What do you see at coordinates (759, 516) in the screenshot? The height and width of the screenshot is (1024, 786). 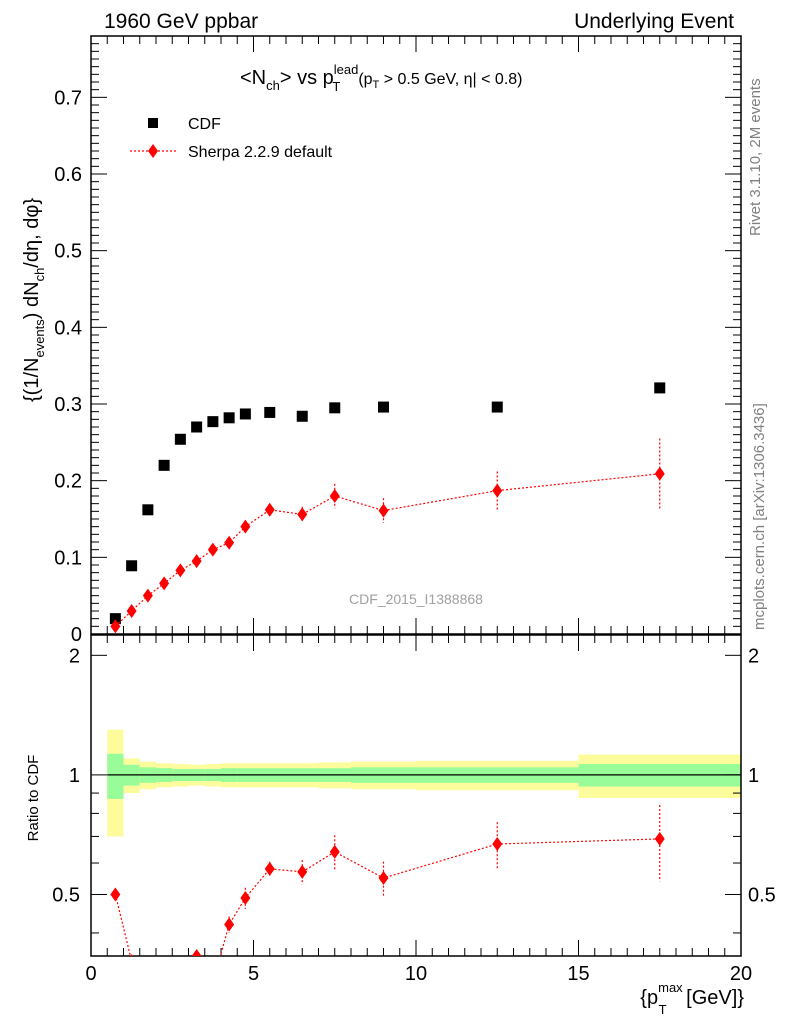 I see `mcplots-label: mcplots.cern.ch [arXiv:1306.3436]` at bounding box center [759, 516].